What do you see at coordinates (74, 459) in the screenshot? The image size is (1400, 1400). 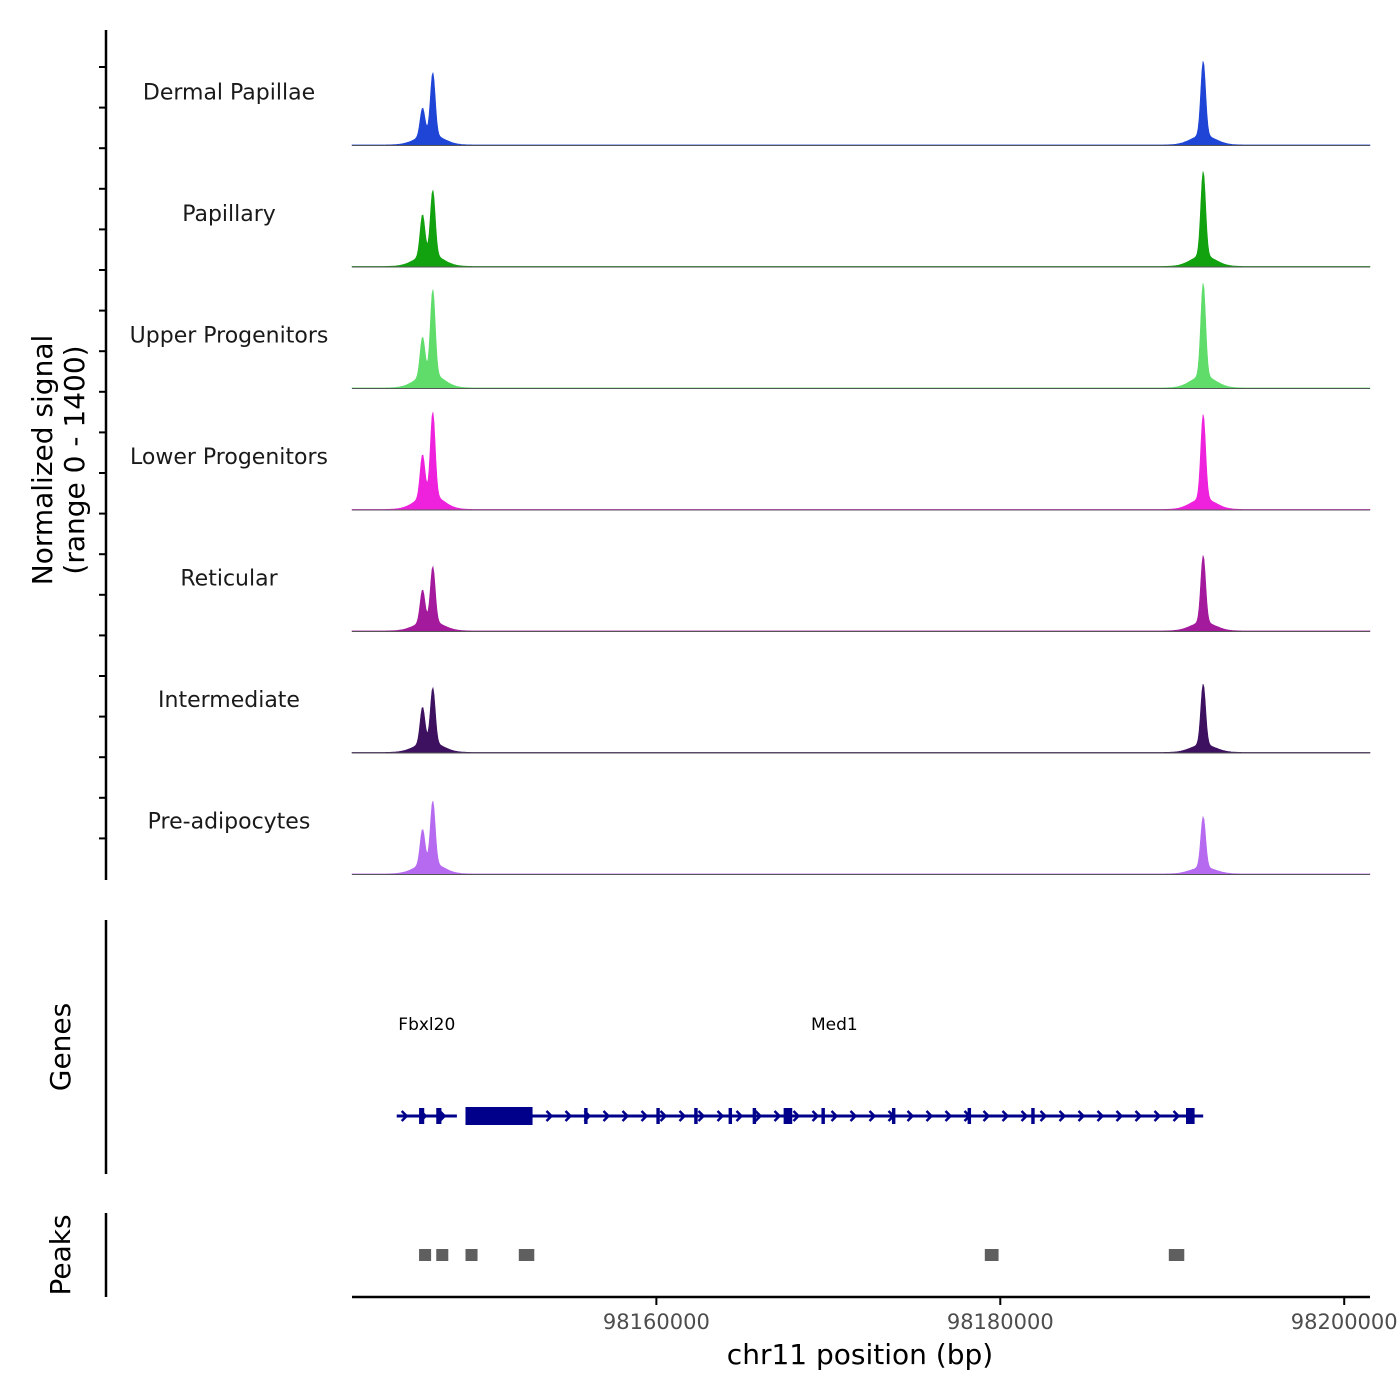 I see `y-axis-label-line-2: (range 0 - 1400)` at bounding box center [74, 459].